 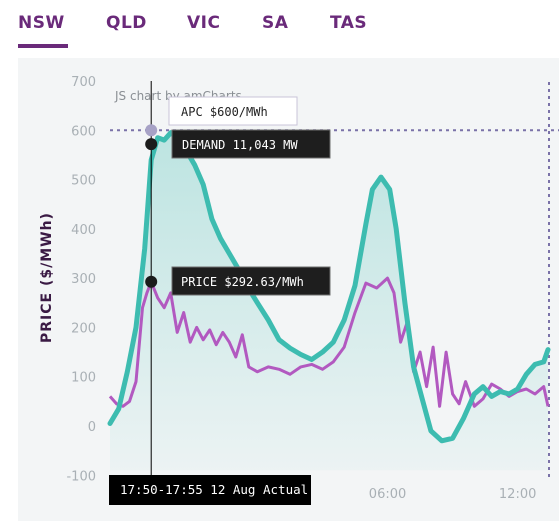 What do you see at coordinates (349, 23) in the screenshot?
I see `tab-tas: TAS` at bounding box center [349, 23].